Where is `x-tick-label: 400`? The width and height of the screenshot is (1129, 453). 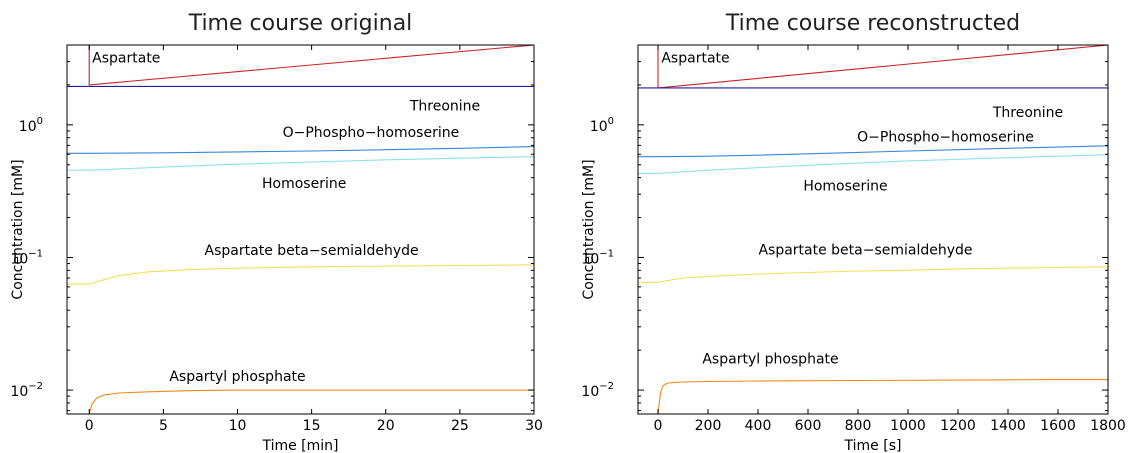
x-tick-label: 400 is located at coordinates (758, 426).